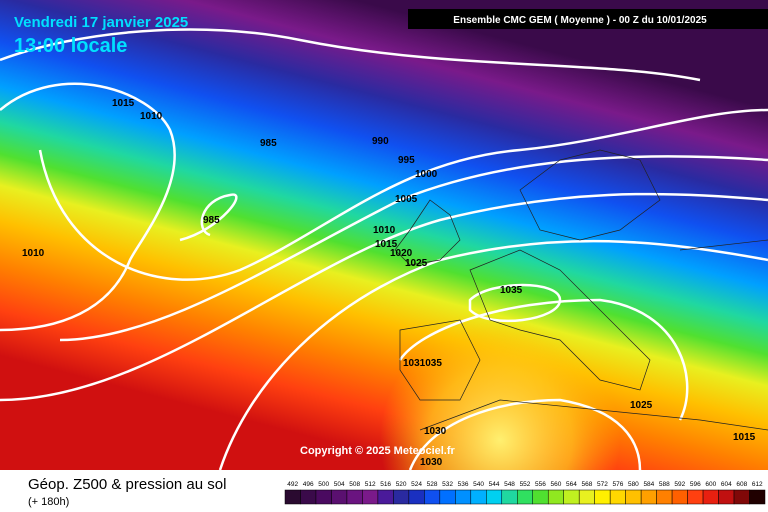  What do you see at coordinates (127, 484) in the screenshot?
I see `footer-title: Géop. Z500 & pression au sol` at bounding box center [127, 484].